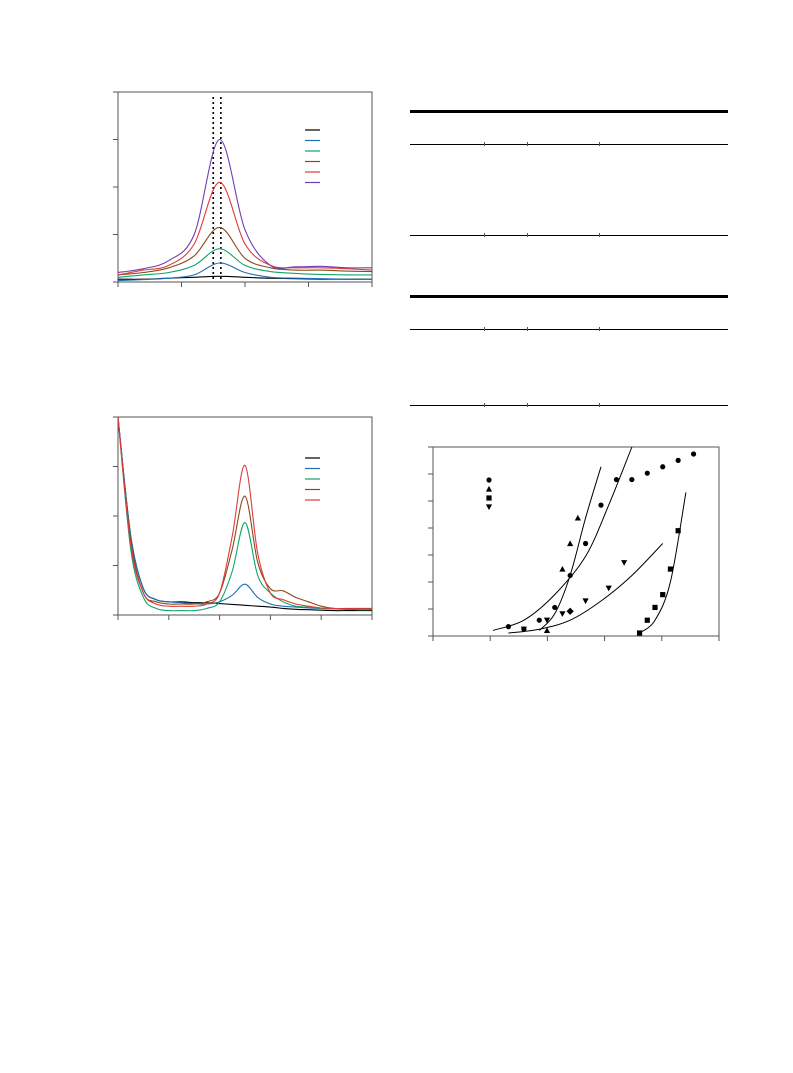  I want to click on chart-spectra-bottom, so click(243, 518).